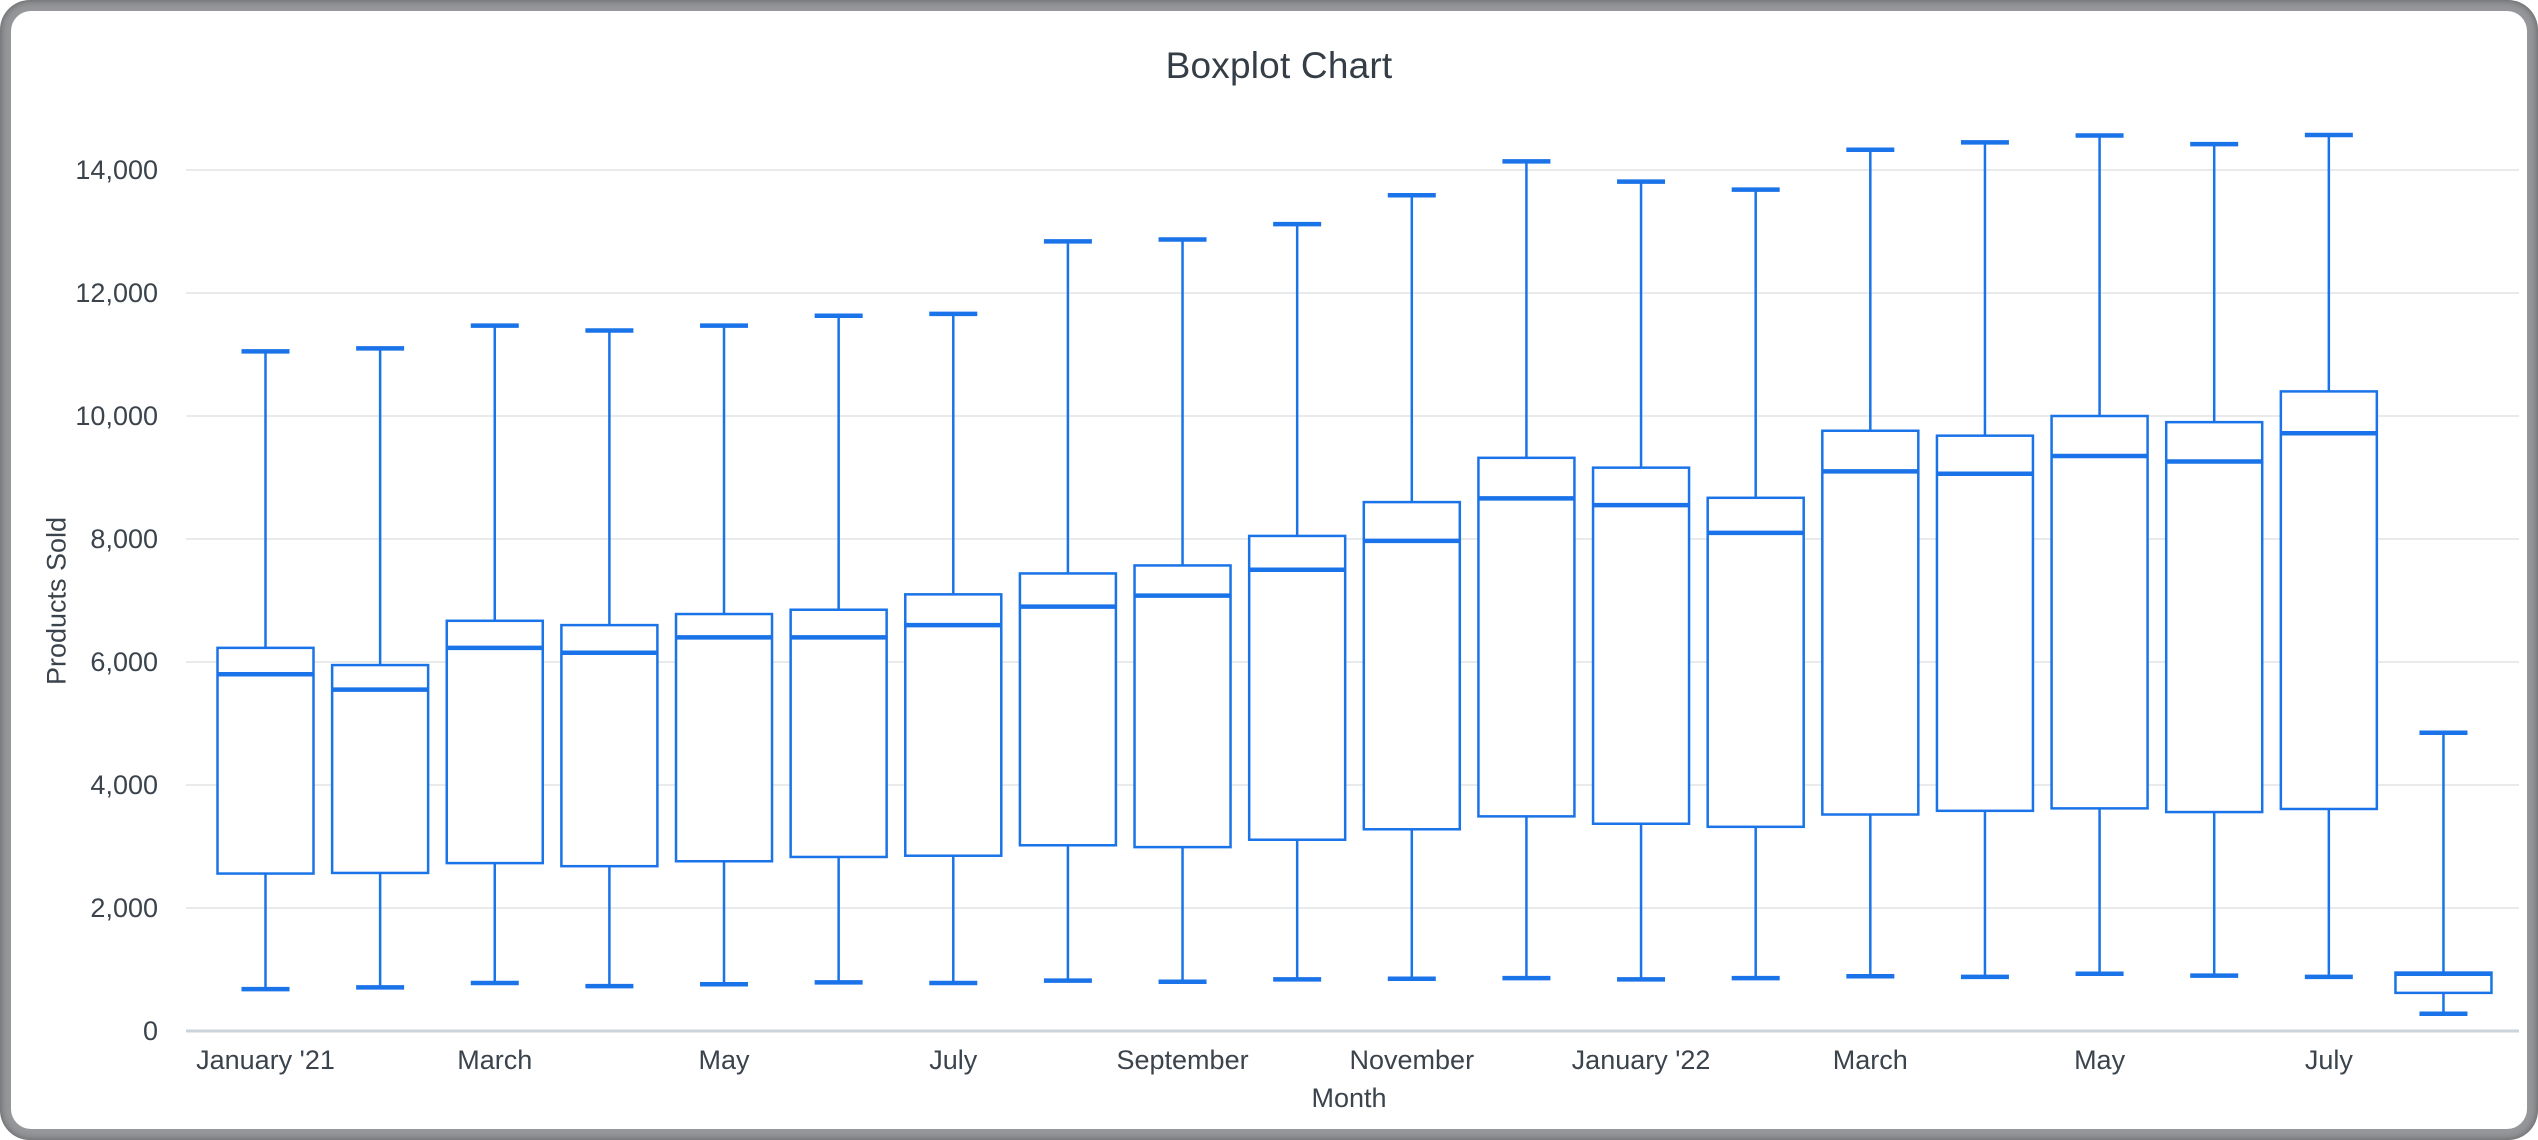  Describe the element at coordinates (124, 539) in the screenshot. I see `y-tick-label: 8,000` at that location.